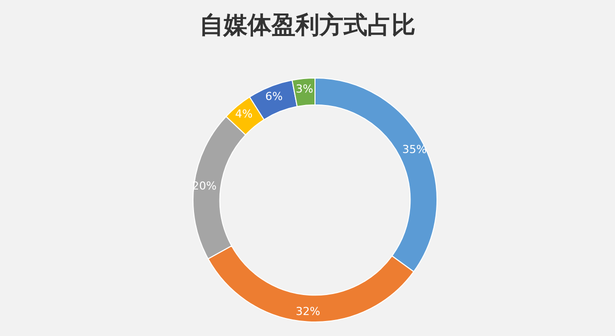  Describe the element at coordinates (414, 149) in the screenshot. I see `data-label: 35%` at that location.